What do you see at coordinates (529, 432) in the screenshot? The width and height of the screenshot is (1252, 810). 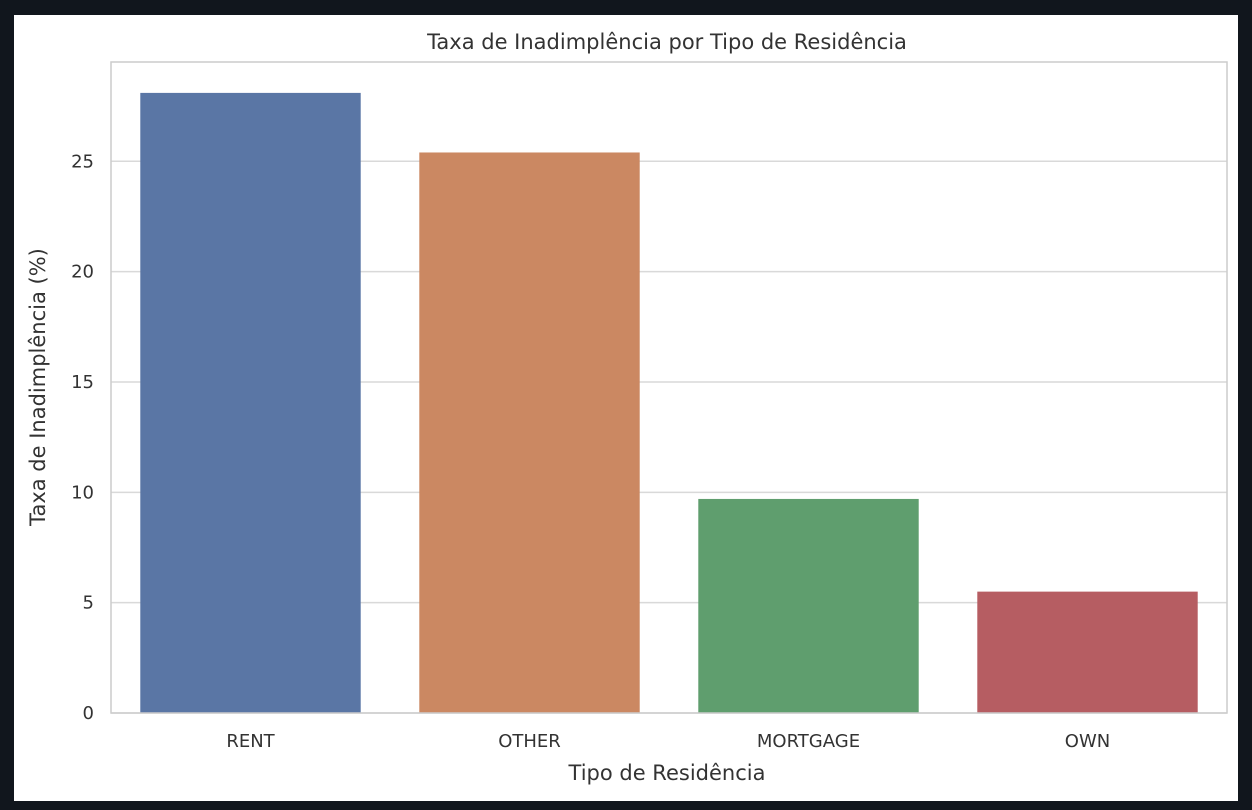 I see `bar-other` at bounding box center [529, 432].